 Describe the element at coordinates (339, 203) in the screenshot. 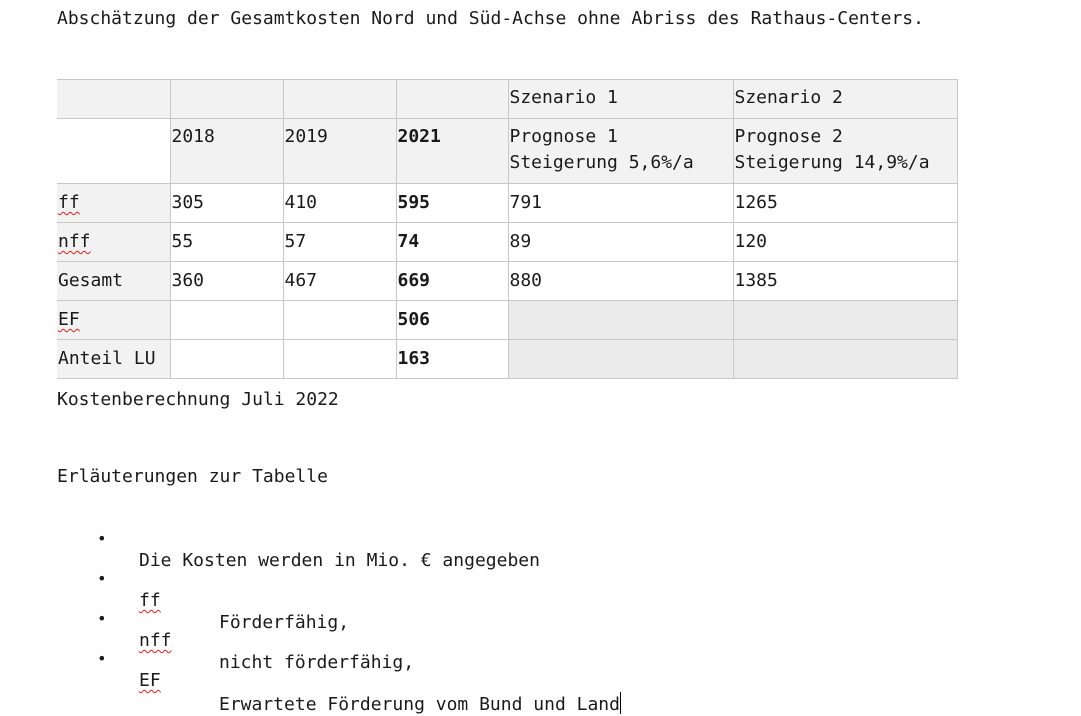

I see `table-cell: 410` at that location.